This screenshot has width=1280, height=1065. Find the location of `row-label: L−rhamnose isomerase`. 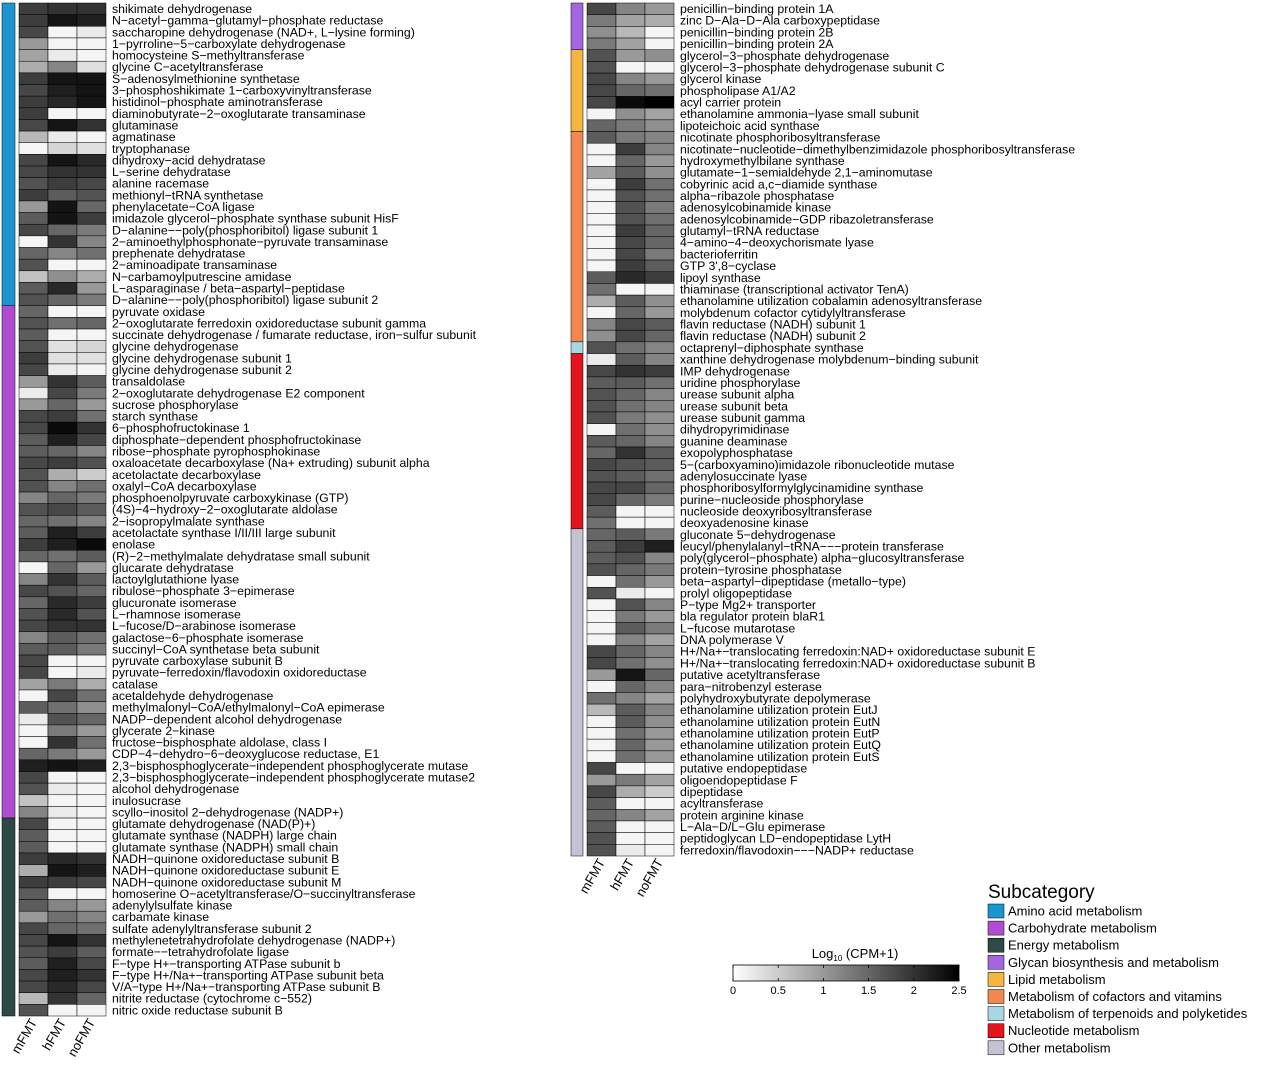

row-label: L−rhamnose isomerase is located at coordinates (176, 614).